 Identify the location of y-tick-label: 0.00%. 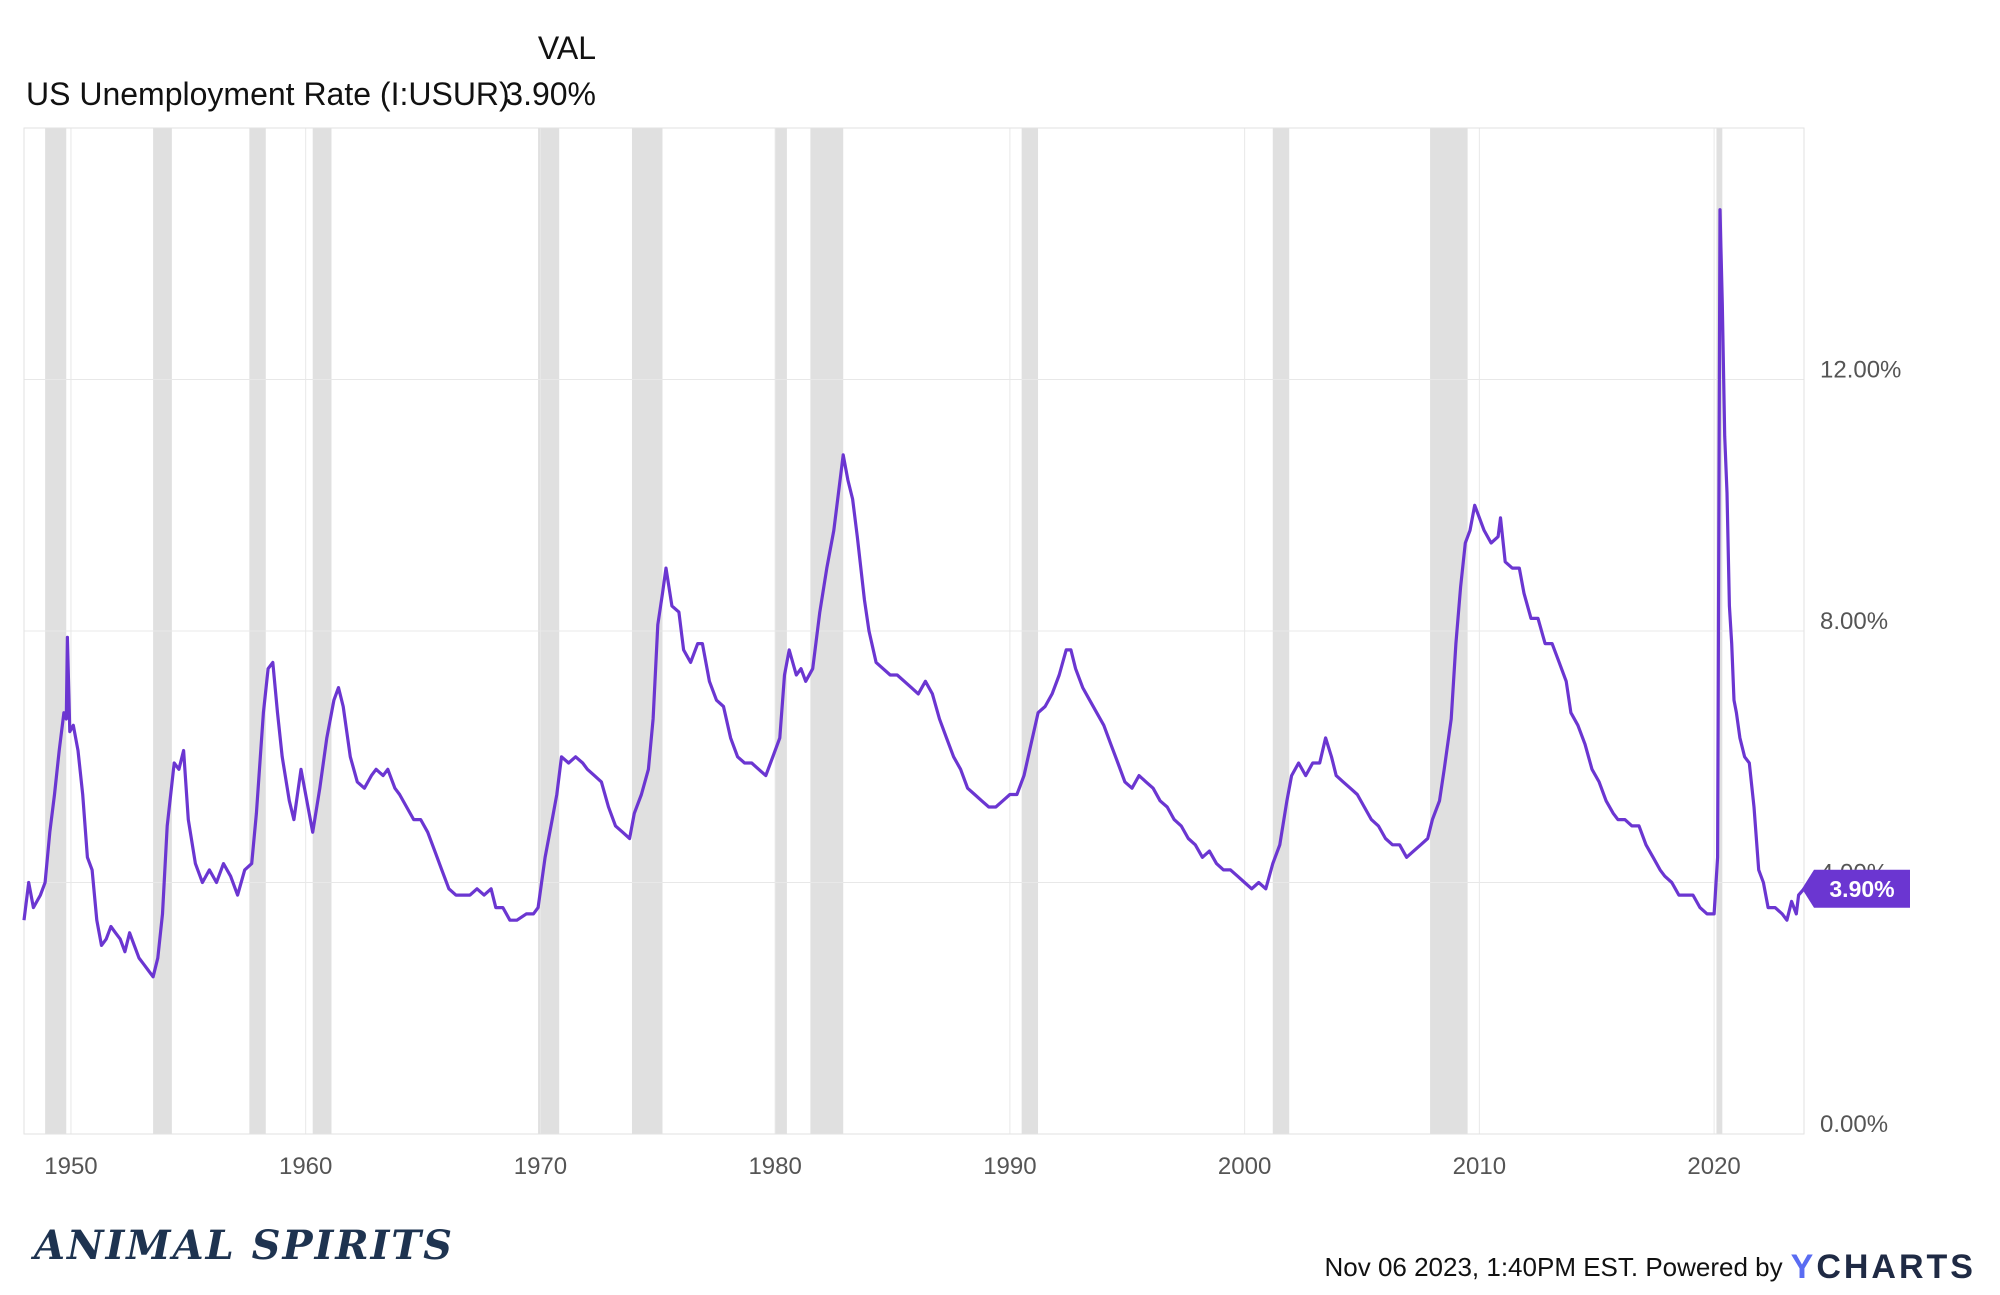
(1854, 1124).